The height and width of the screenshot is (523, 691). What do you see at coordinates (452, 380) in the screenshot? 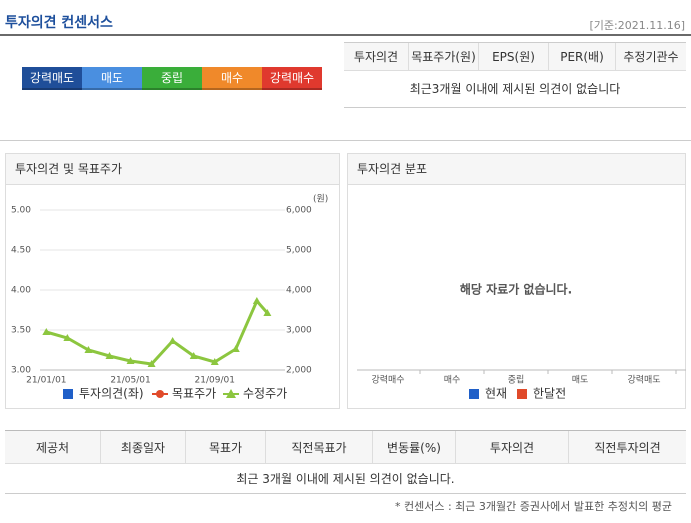
I see `x-tick-label: 매수` at bounding box center [452, 380].